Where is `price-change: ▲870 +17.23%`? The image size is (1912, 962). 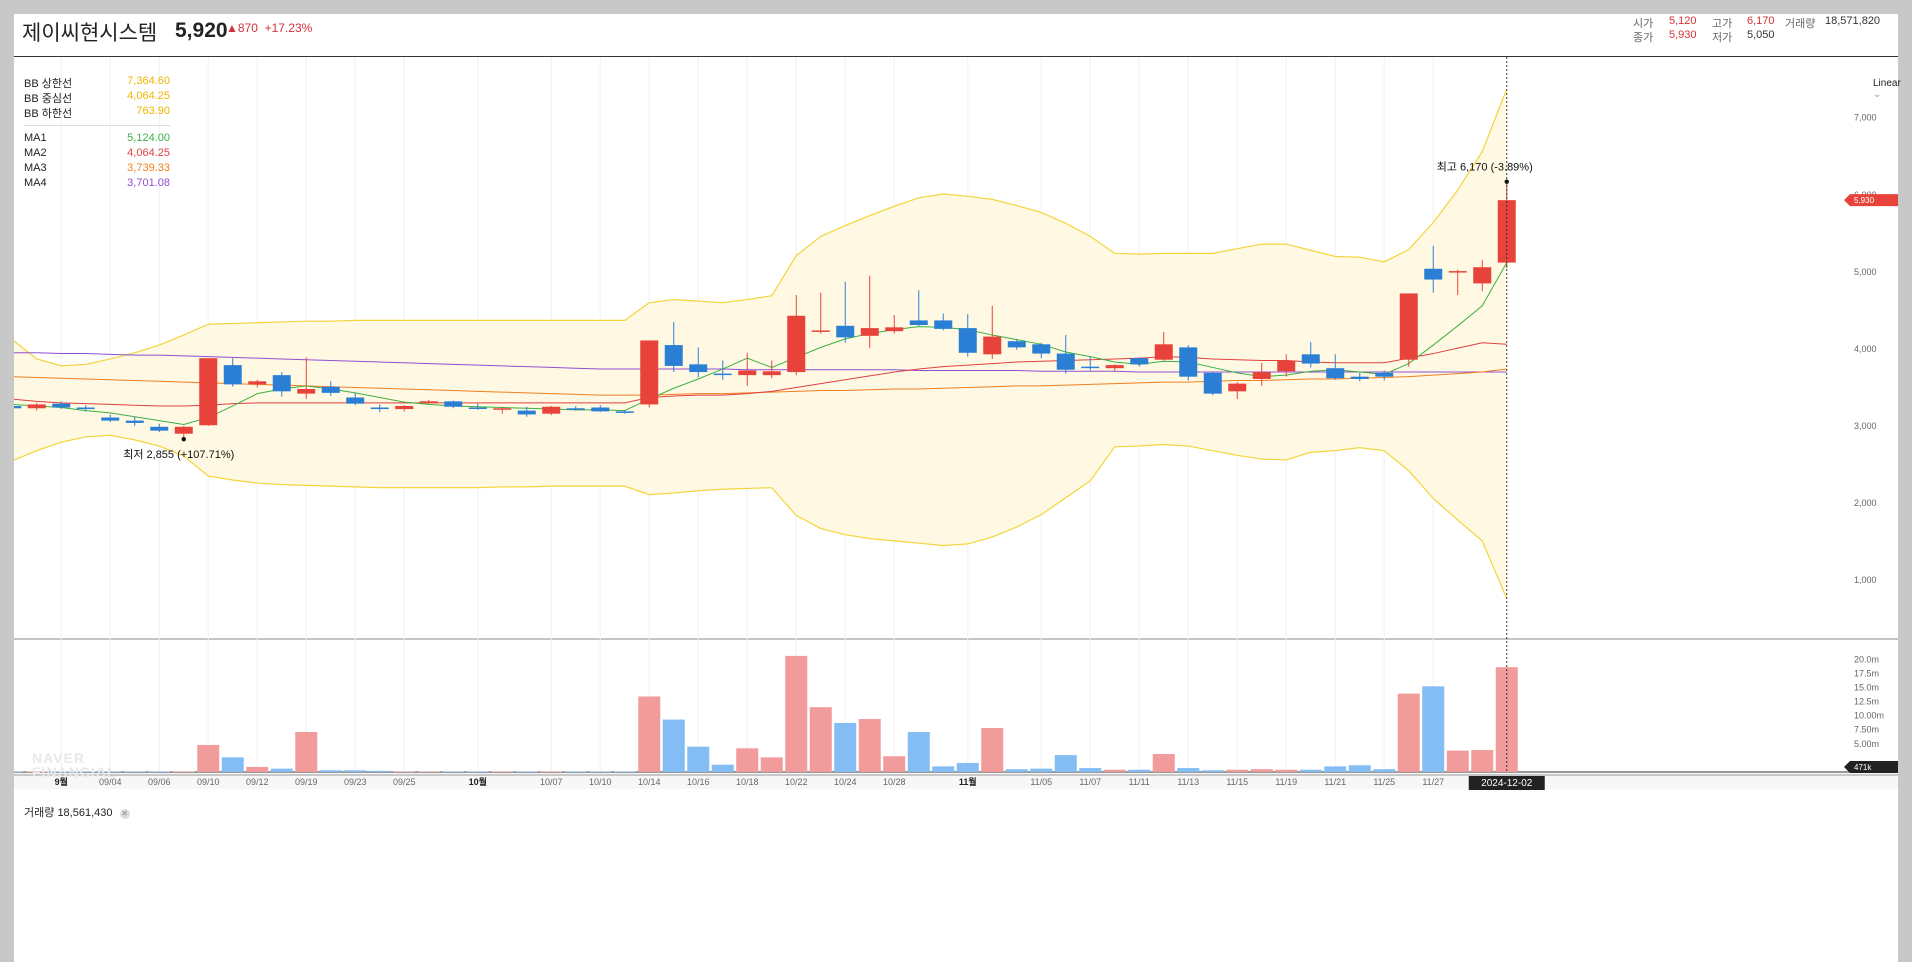 price-change: ▲870 +17.23% is located at coordinates (269, 28).